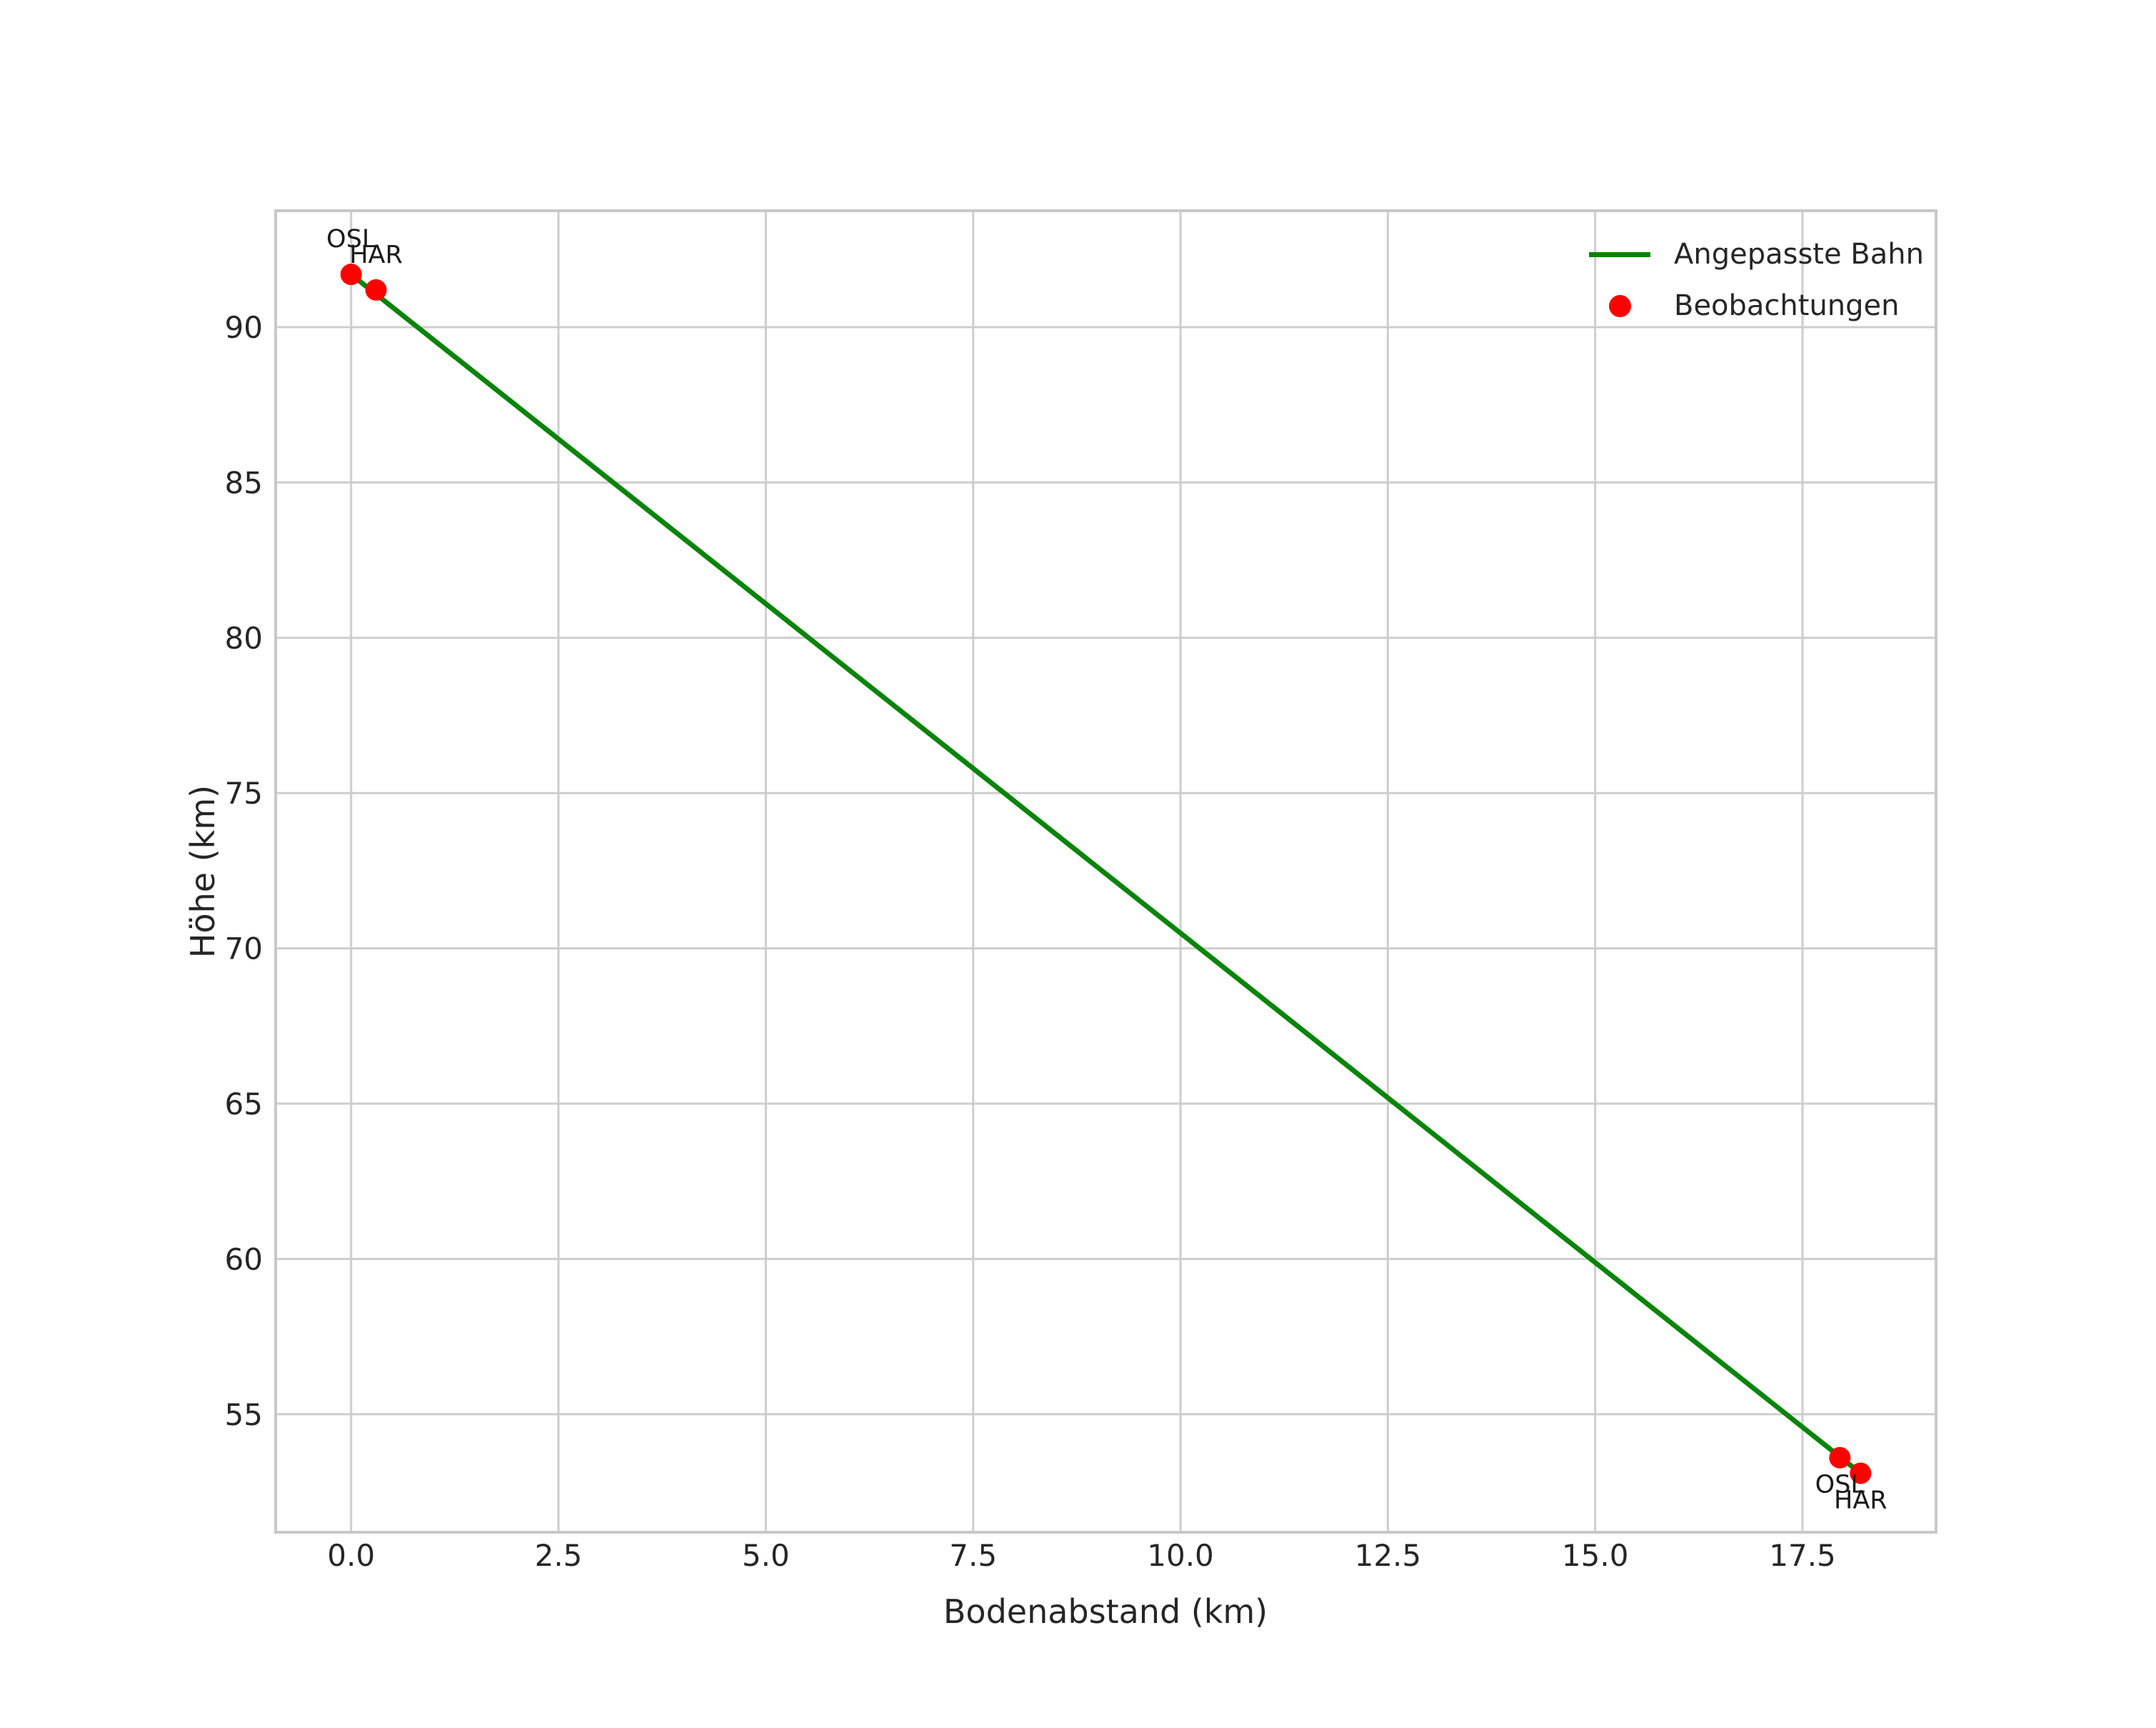 The width and height of the screenshot is (2156, 1728). Describe the element at coordinates (244, 793) in the screenshot. I see `y-tick-label: 75` at that location.